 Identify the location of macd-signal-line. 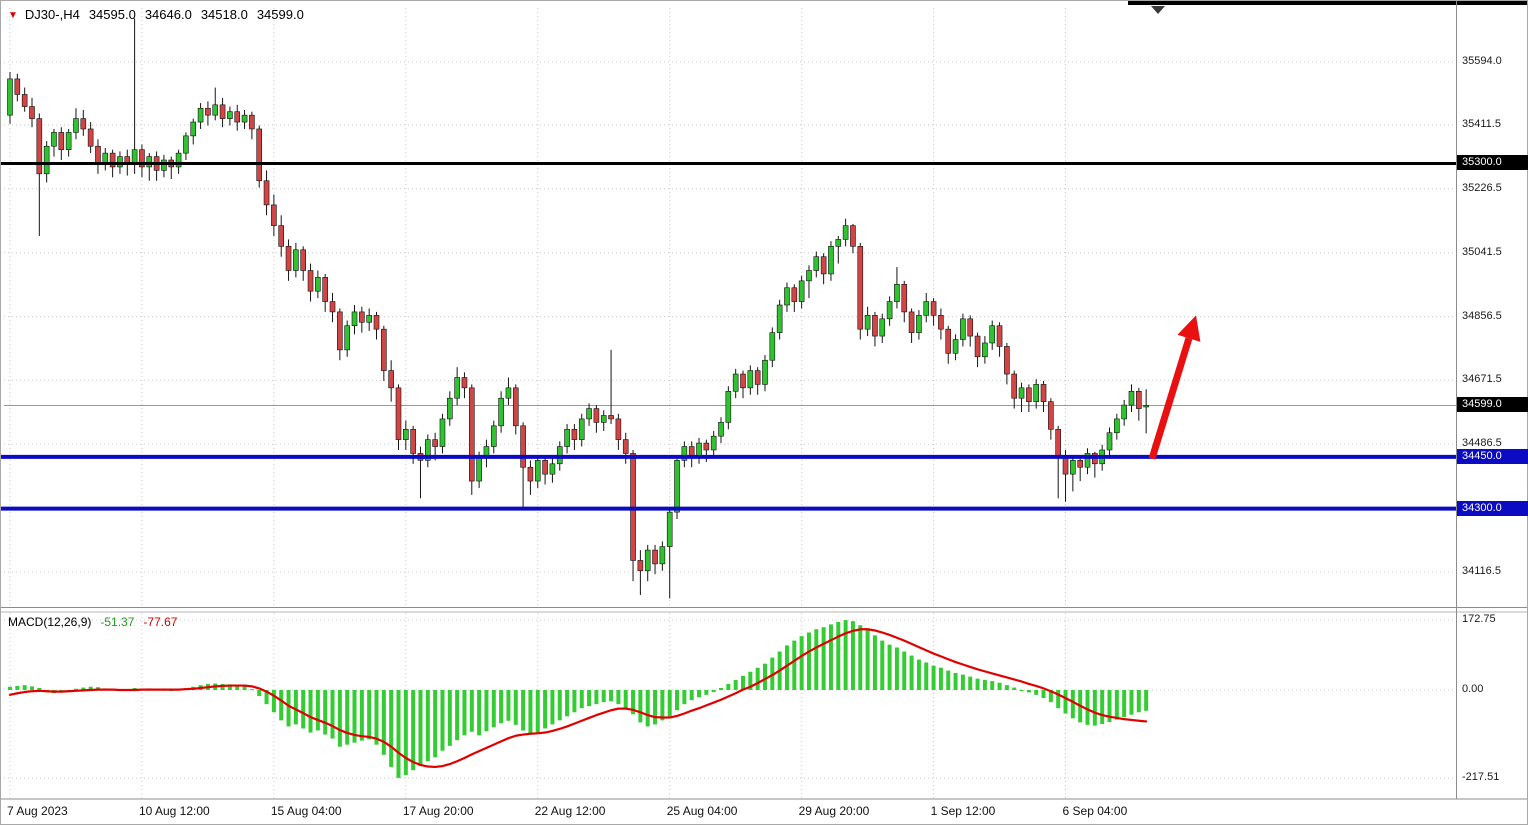
(578, 698).